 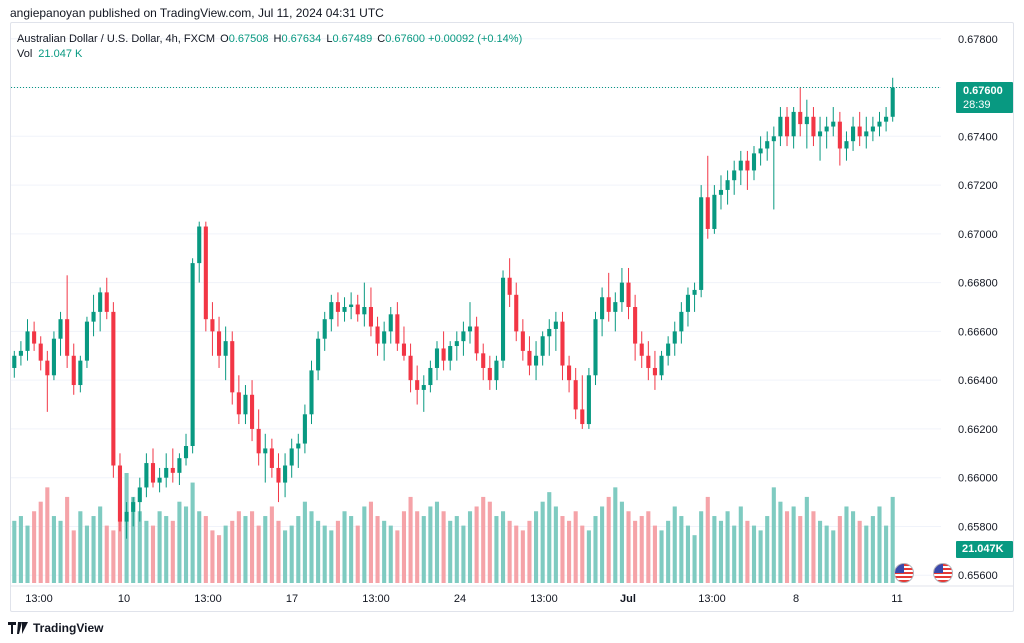 What do you see at coordinates (983, 549) in the screenshot?
I see `volume-tag-value: 21.047K` at bounding box center [983, 549].